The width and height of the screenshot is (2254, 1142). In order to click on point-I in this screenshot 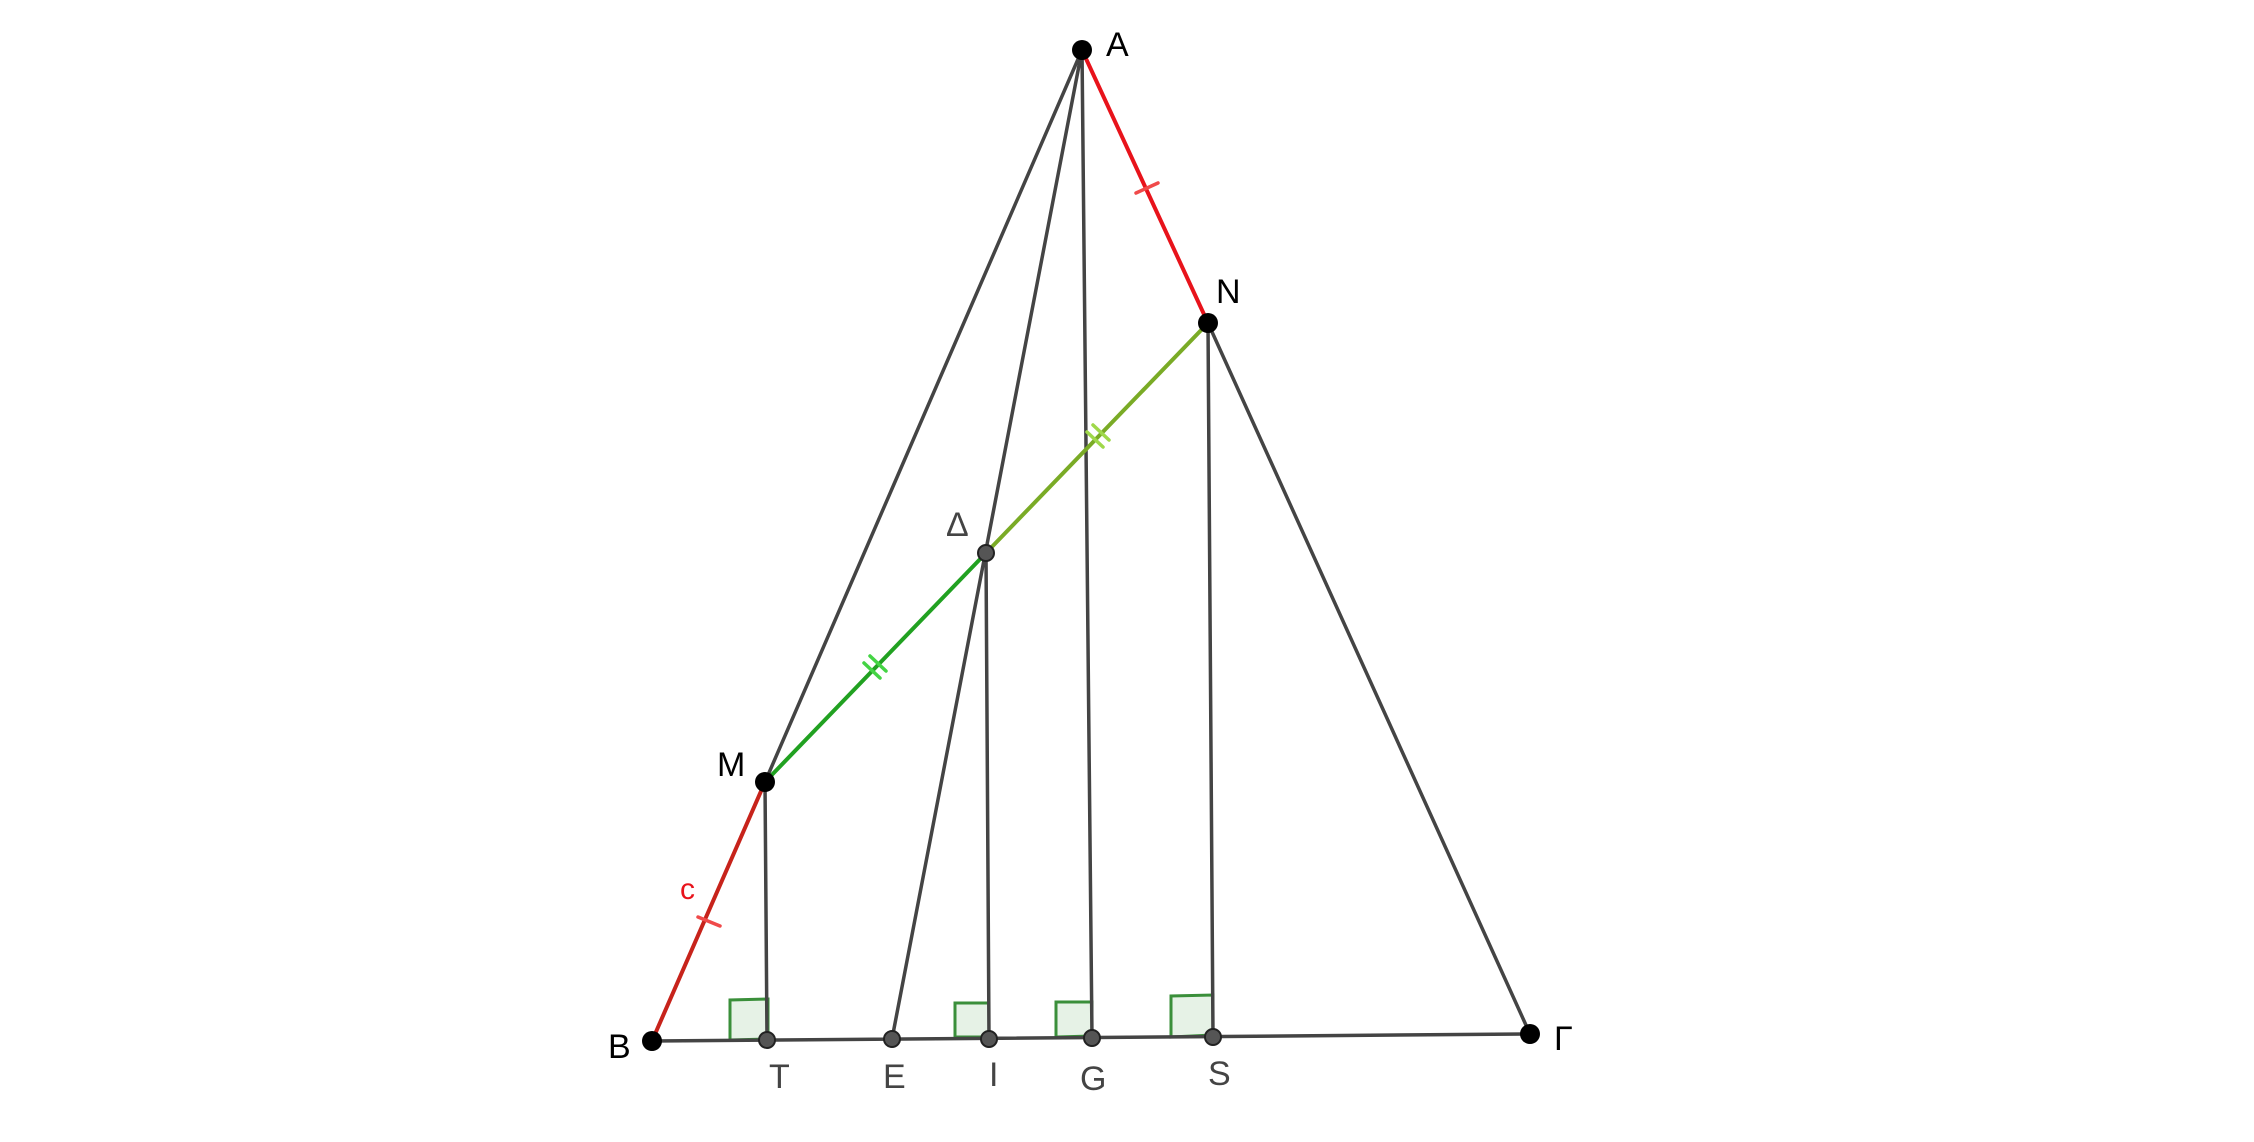, I will do `click(989, 1039)`.